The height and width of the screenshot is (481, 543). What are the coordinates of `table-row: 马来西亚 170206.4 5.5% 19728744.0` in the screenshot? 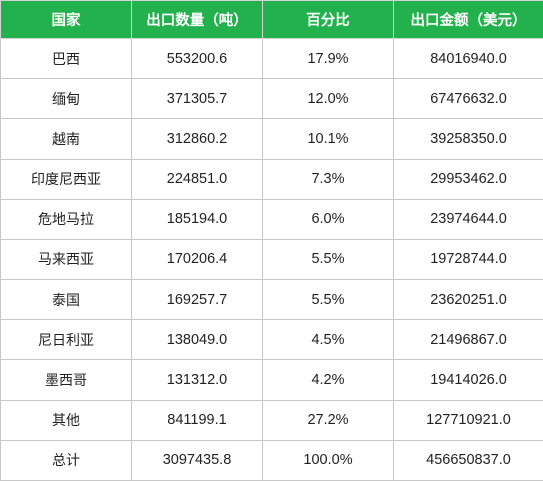 It's located at (271, 259).